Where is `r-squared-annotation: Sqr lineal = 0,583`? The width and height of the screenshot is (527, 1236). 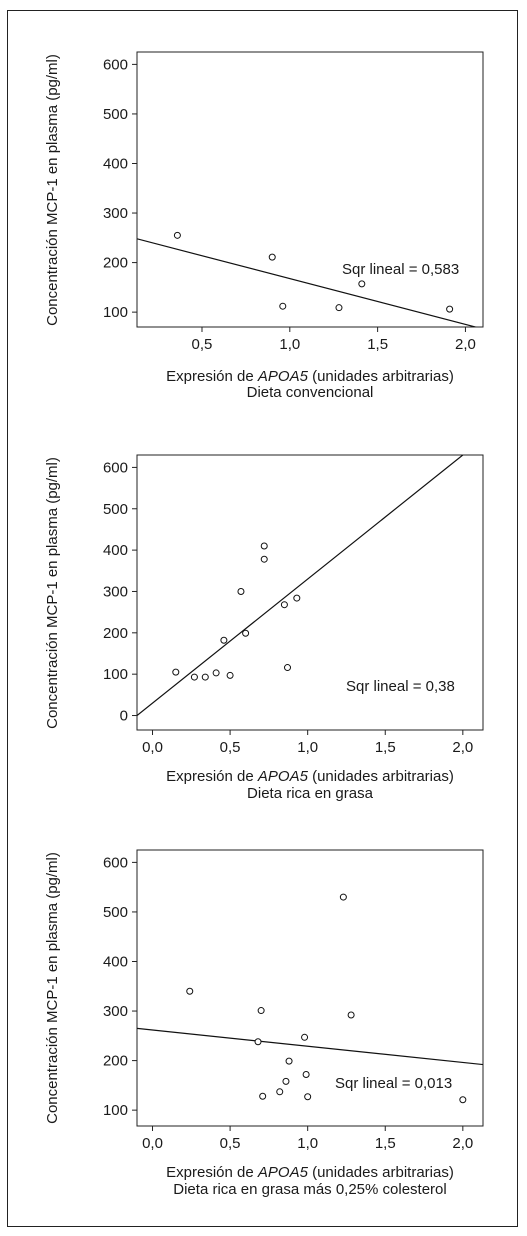 r-squared-annotation: Sqr lineal = 0,583 is located at coordinates (400, 269).